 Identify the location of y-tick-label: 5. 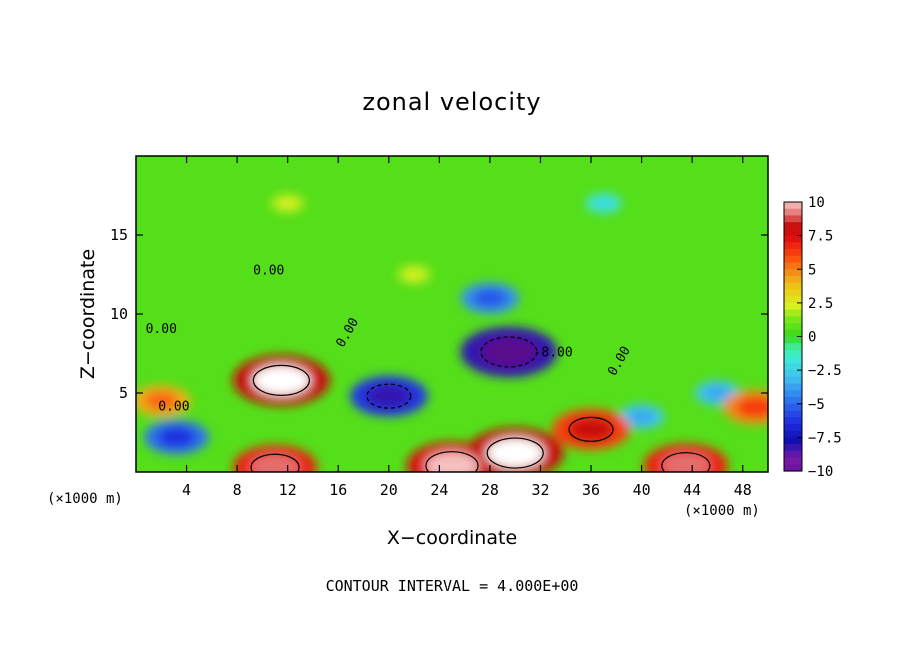
(123, 393).